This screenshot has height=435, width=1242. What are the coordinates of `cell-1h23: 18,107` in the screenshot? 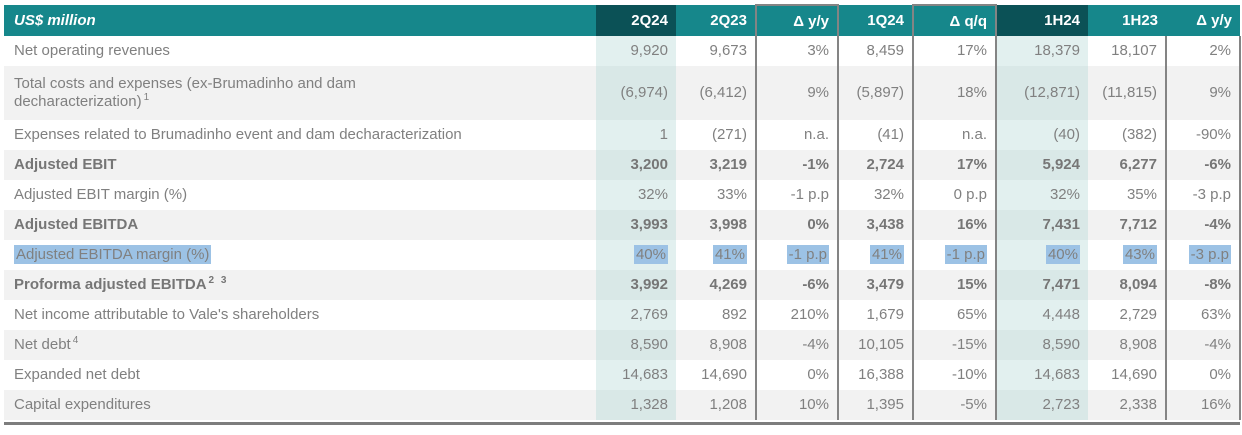 It's located at (1134, 50).